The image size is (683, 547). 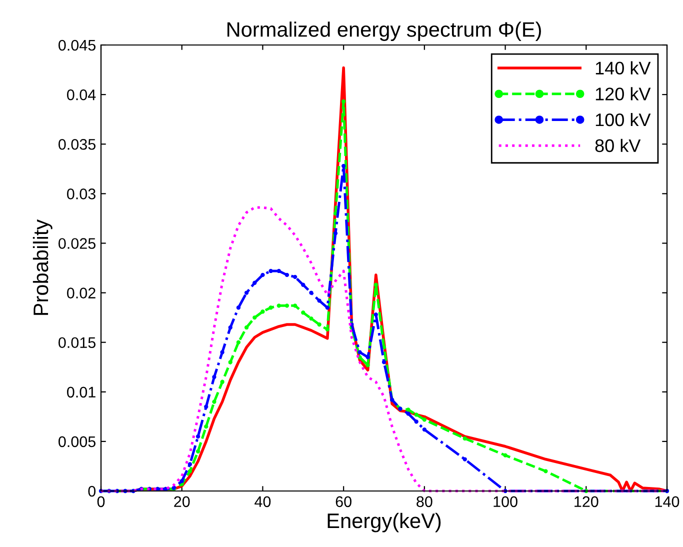 What do you see at coordinates (81, 194) in the screenshot?
I see `y-tick-label: 0.03` at bounding box center [81, 194].